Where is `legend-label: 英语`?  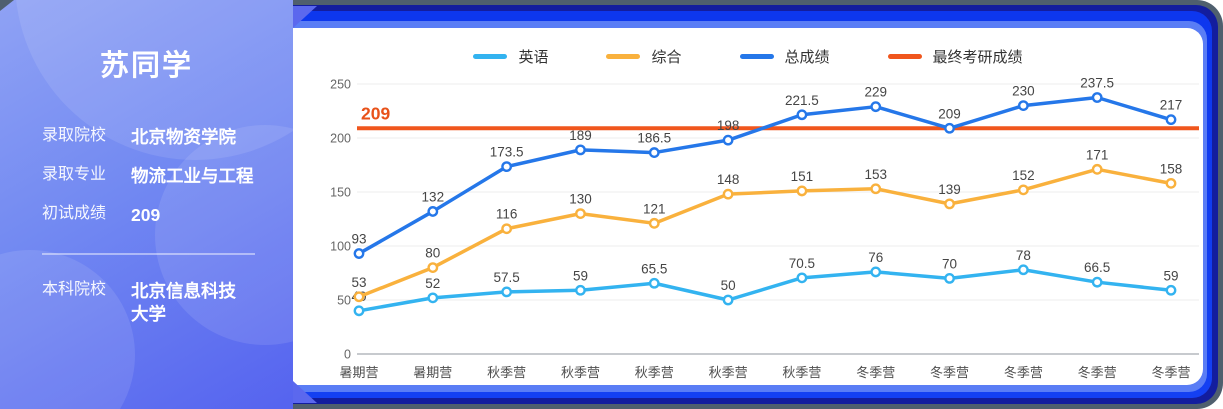
legend-label: 英语 is located at coordinates (533, 57).